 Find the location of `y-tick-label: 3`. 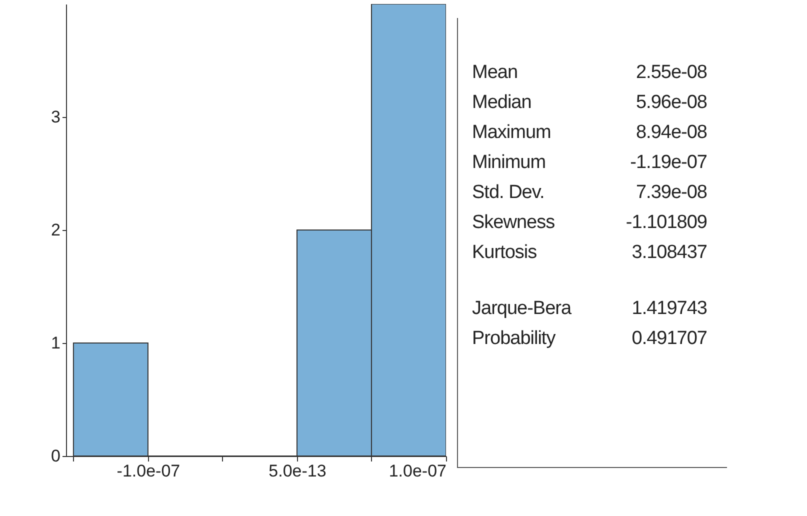

y-tick-label: 3 is located at coordinates (55, 117).